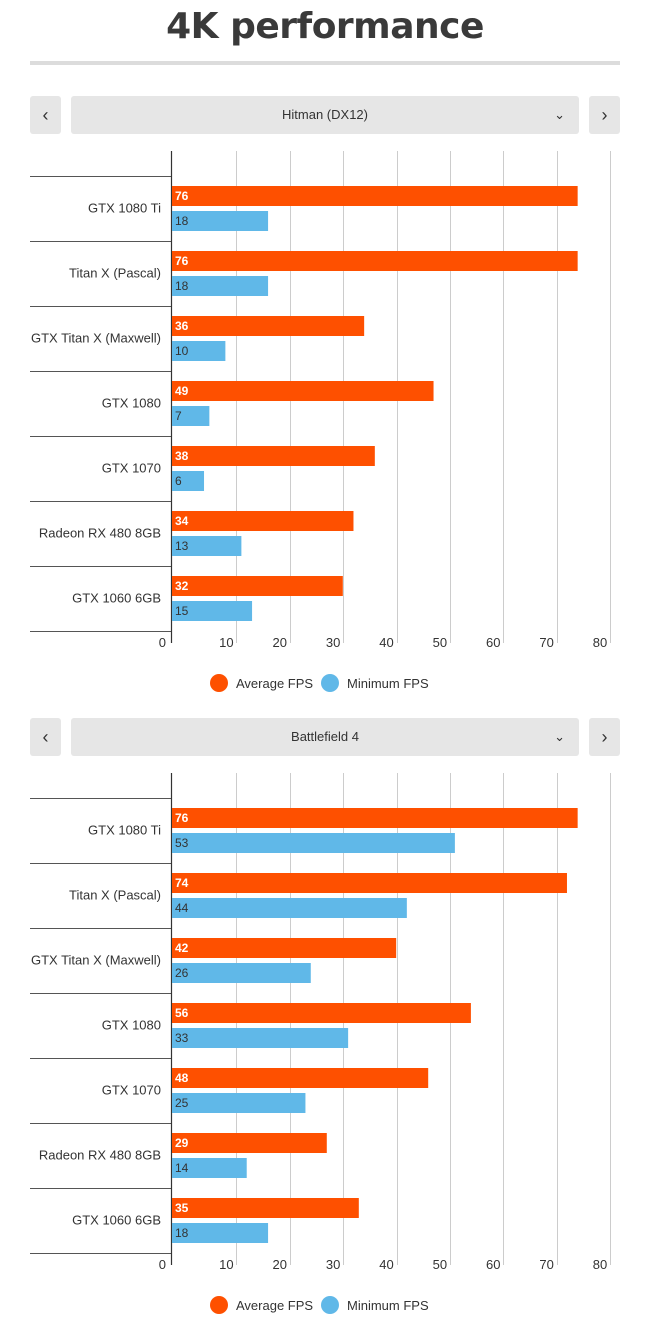 This screenshot has height=1330, width=650. Describe the element at coordinates (96, 338) in the screenshot. I see `category-label: GTX Titan X (Maxwell)` at that location.